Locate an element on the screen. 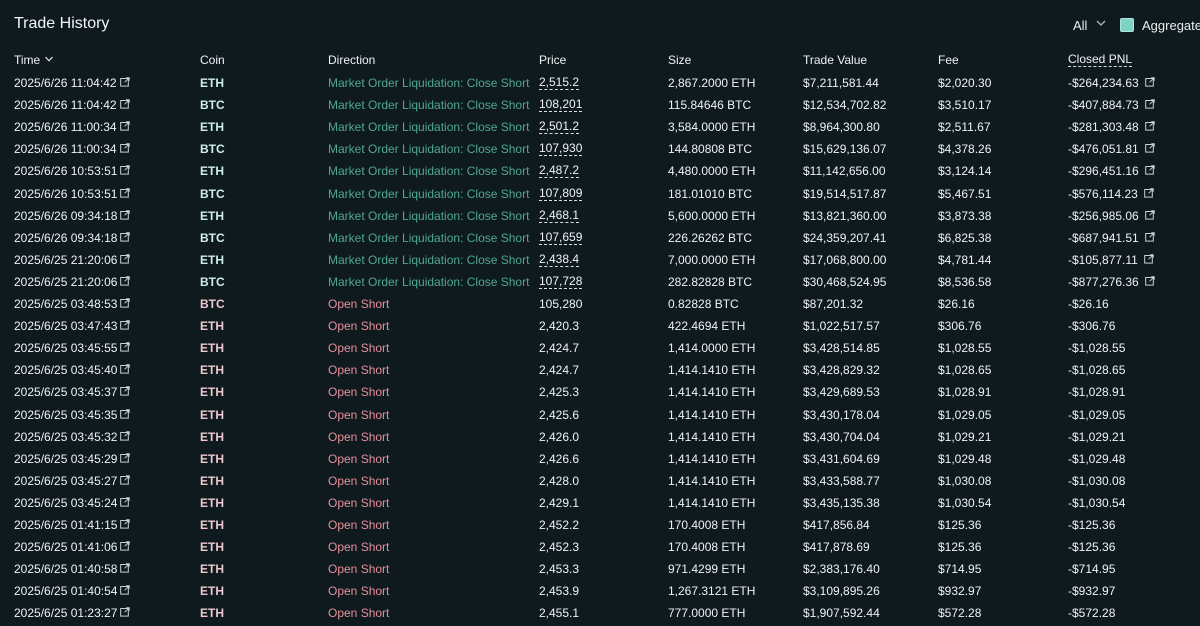 The height and width of the screenshot is (626, 1200). price-value: 107,930 is located at coordinates (561, 149).